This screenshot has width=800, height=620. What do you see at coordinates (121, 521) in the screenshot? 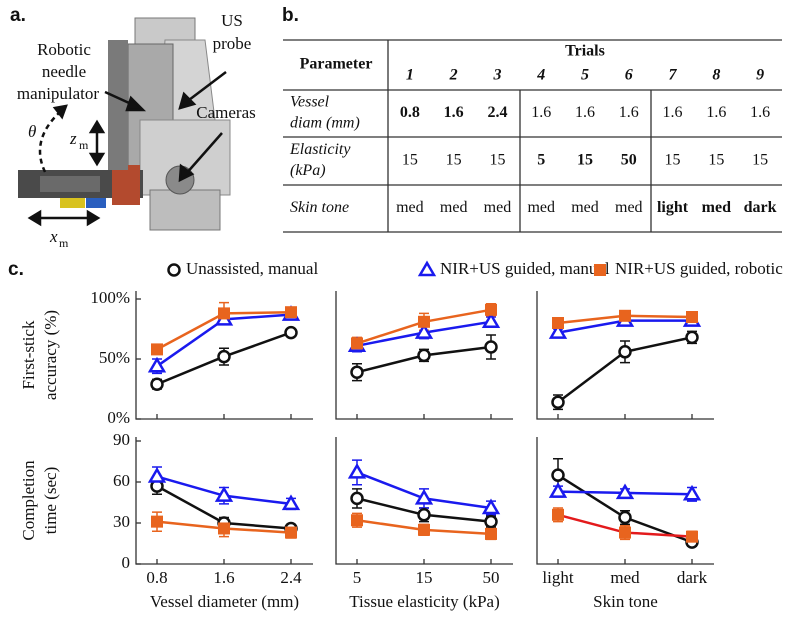
I see `y-tick-label: 30` at bounding box center [121, 521].